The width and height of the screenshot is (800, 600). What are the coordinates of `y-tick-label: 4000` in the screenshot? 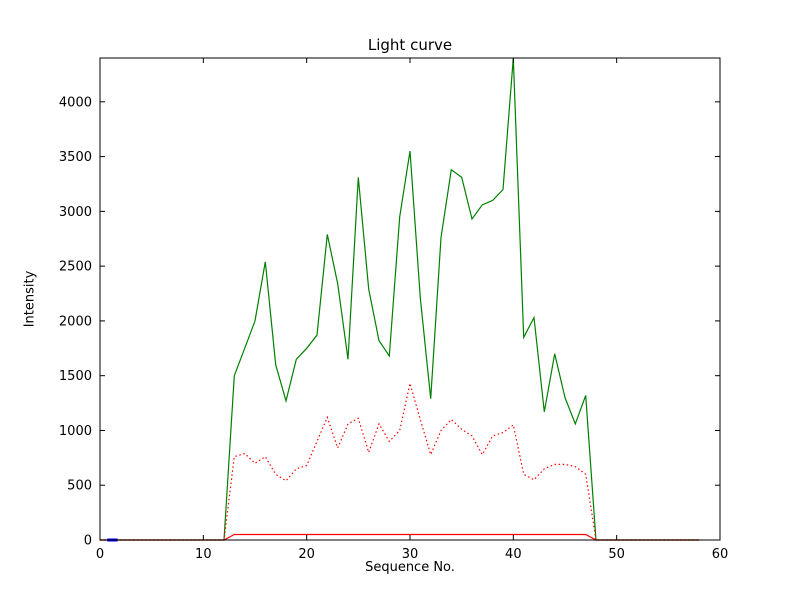 It's located at (75, 102).